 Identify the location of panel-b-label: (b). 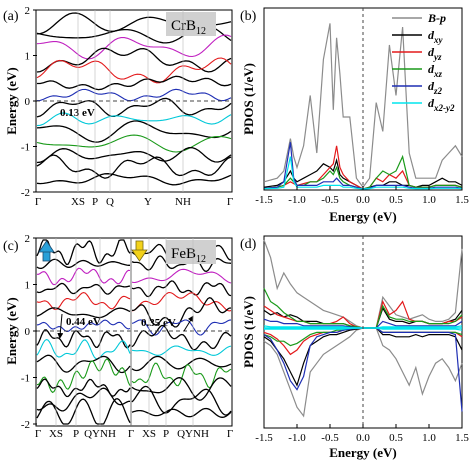
(248, 16).